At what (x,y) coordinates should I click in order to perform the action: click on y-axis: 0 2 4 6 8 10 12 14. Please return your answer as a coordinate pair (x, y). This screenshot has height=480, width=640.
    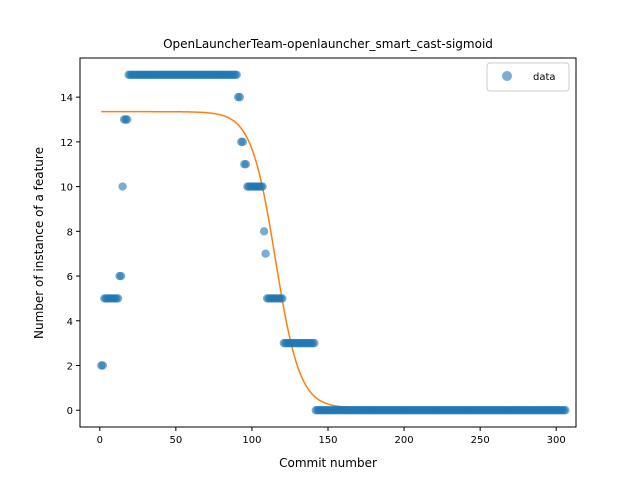
    Looking at the image, I should click on (70, 255).